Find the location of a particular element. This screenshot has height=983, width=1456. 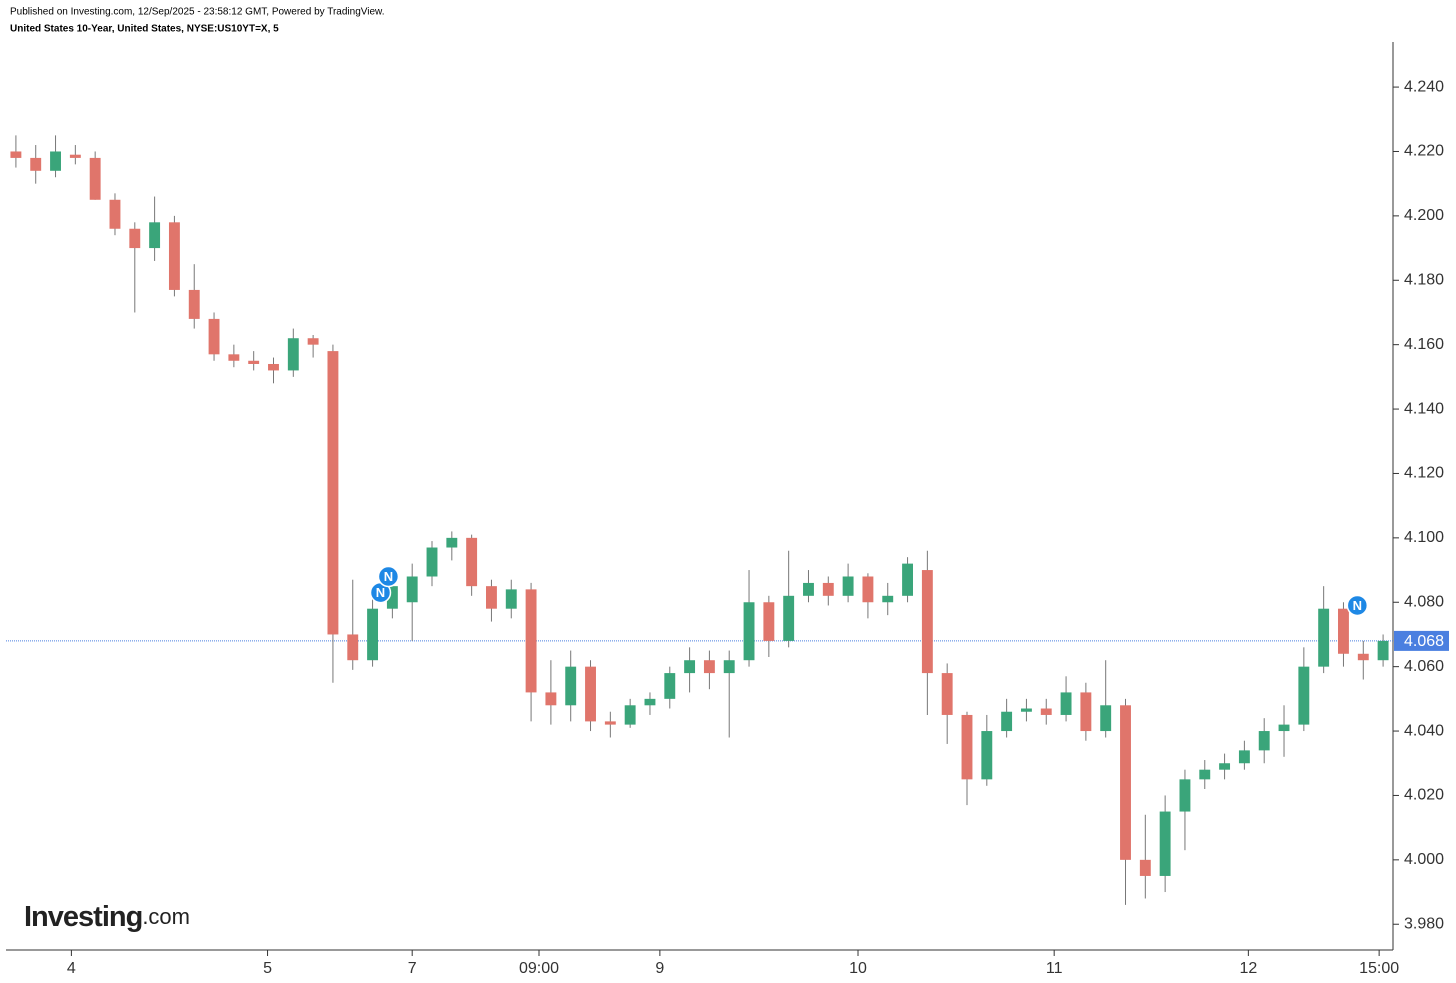

y-tick-label: 4.140 is located at coordinates (1424, 408).